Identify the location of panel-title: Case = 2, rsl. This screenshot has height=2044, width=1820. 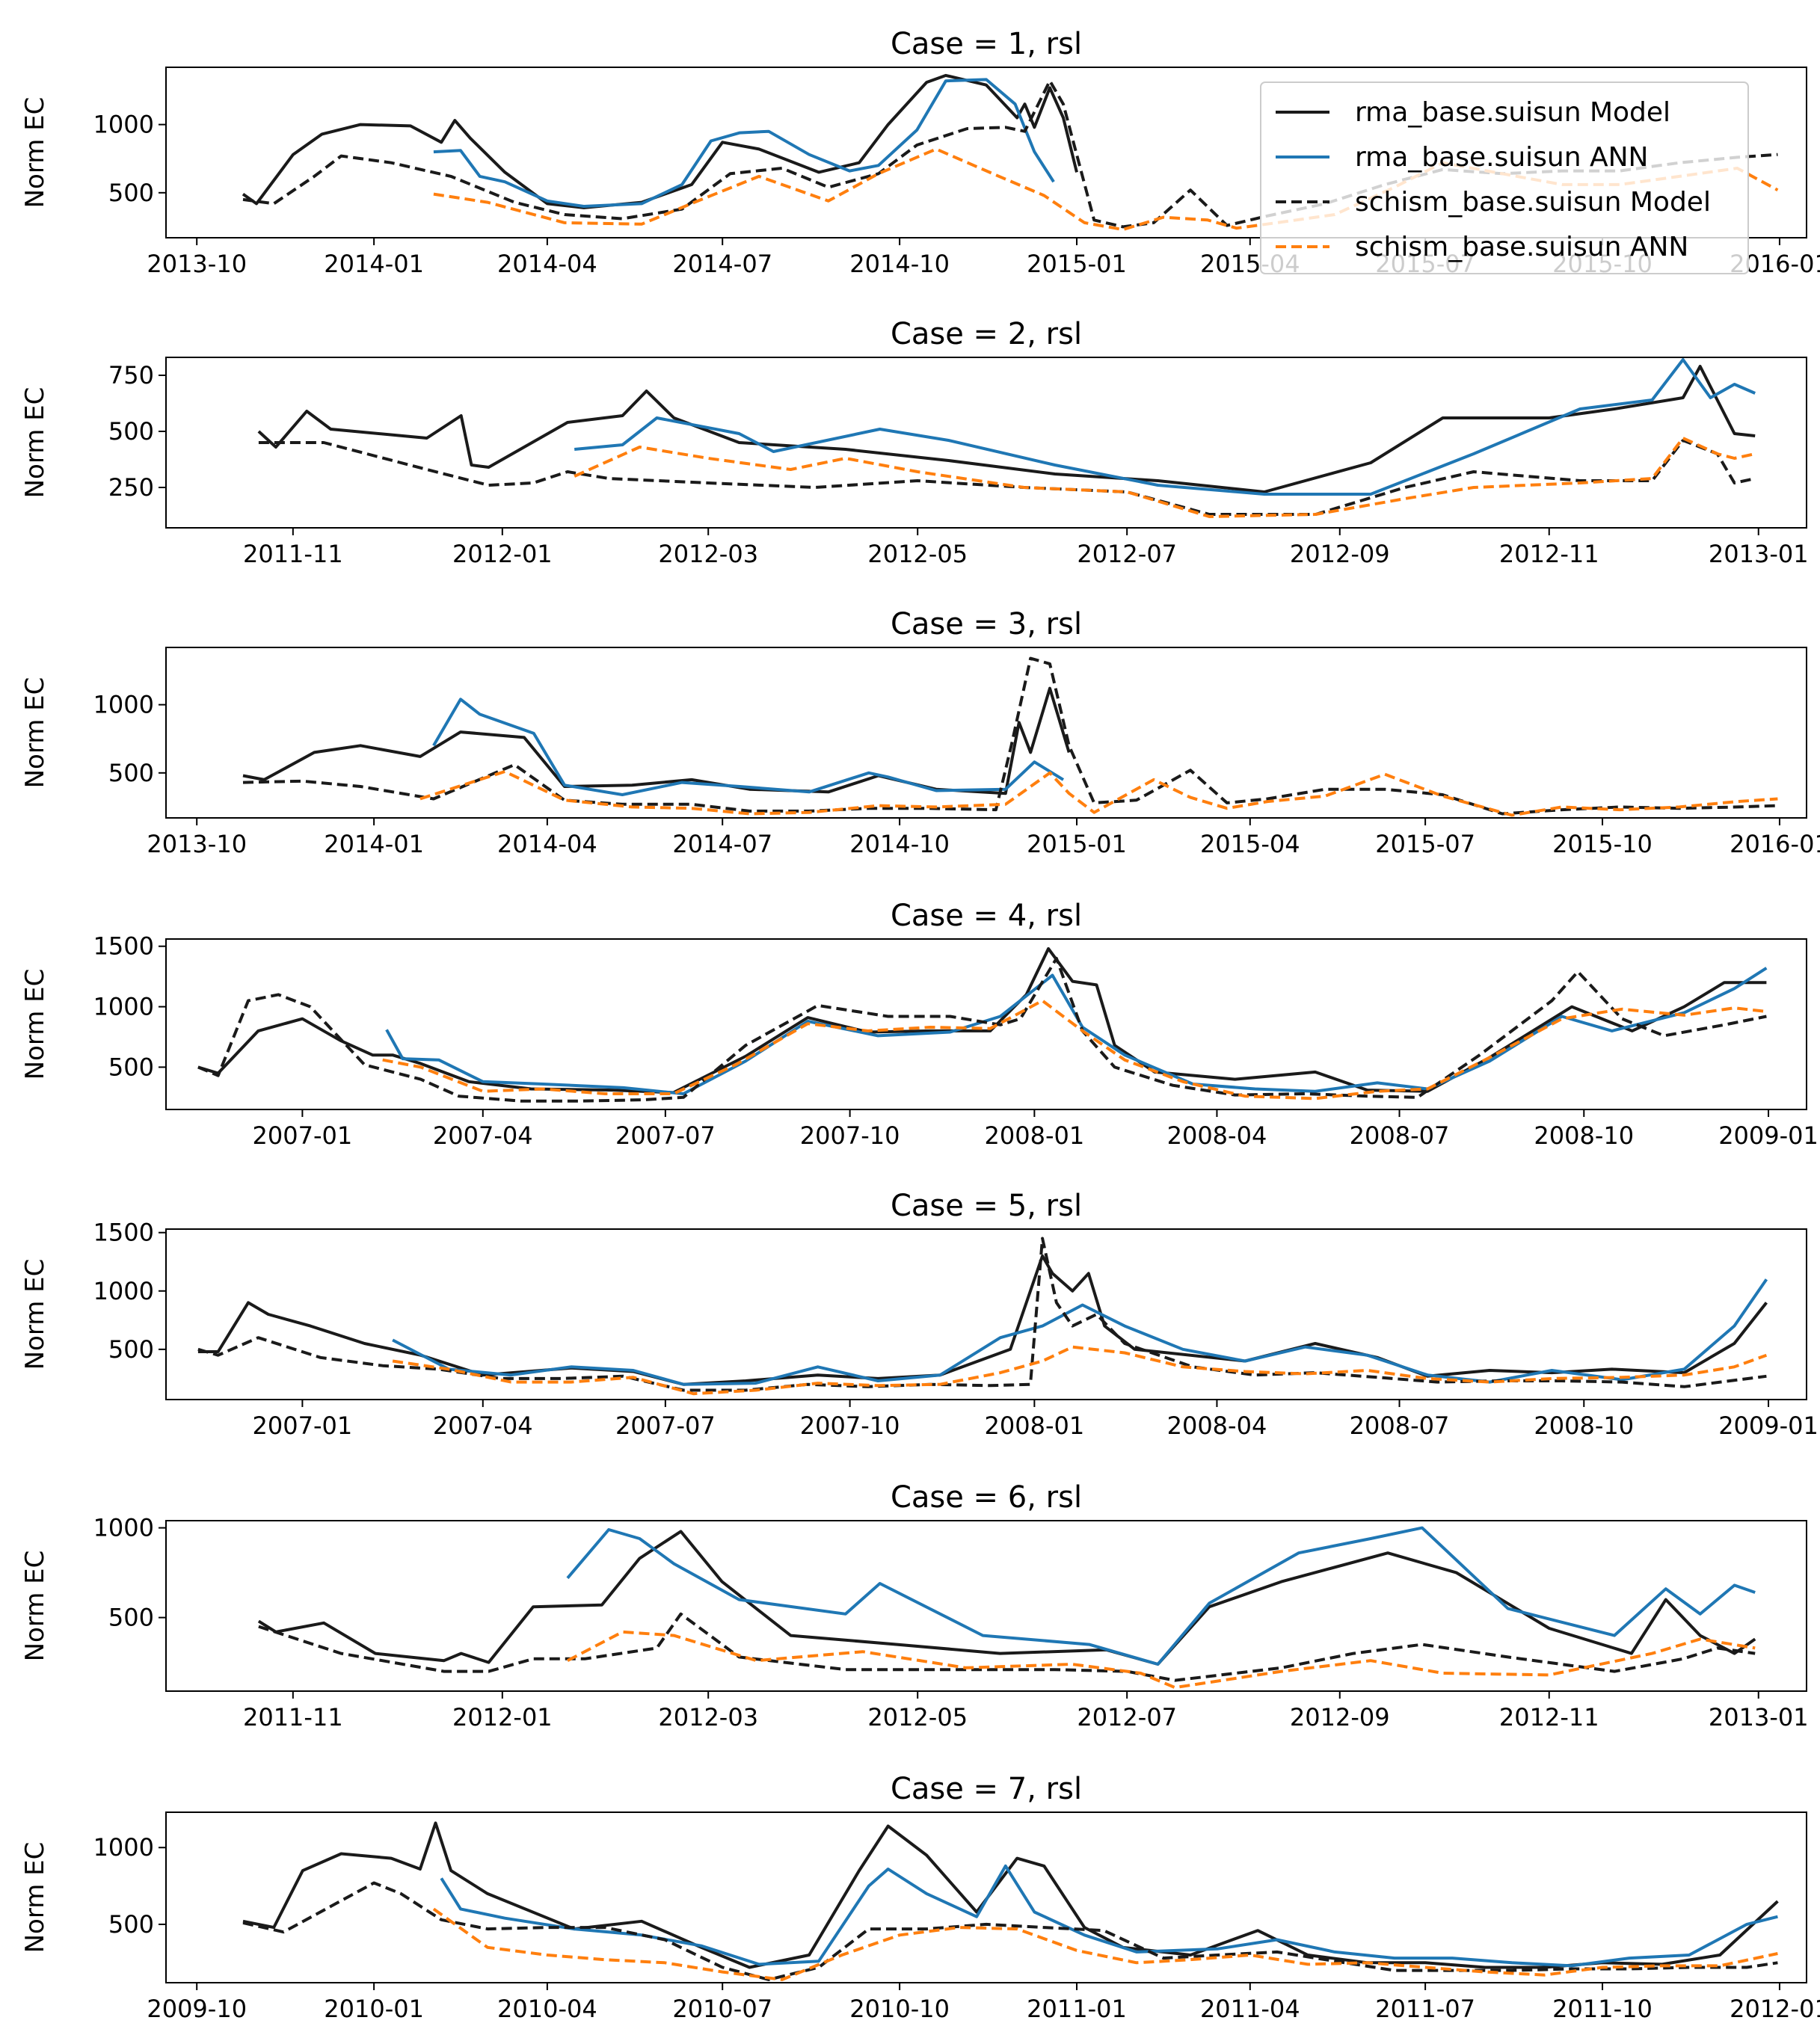
(986, 334).